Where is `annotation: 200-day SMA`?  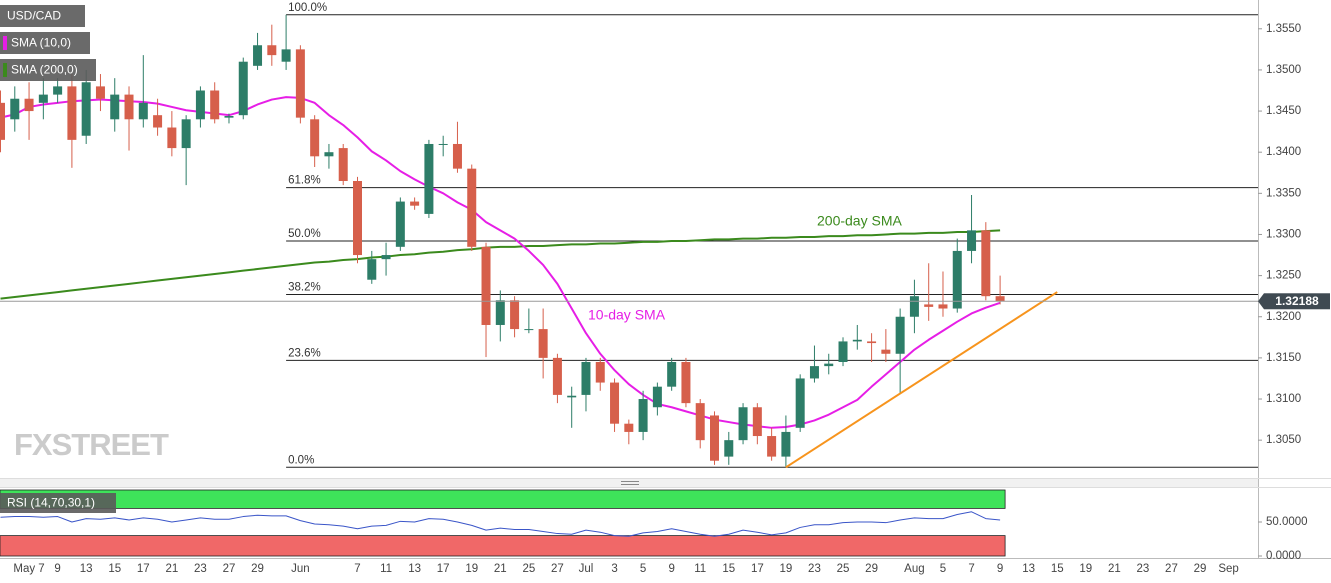 annotation: 200-day SMA is located at coordinates (859, 221).